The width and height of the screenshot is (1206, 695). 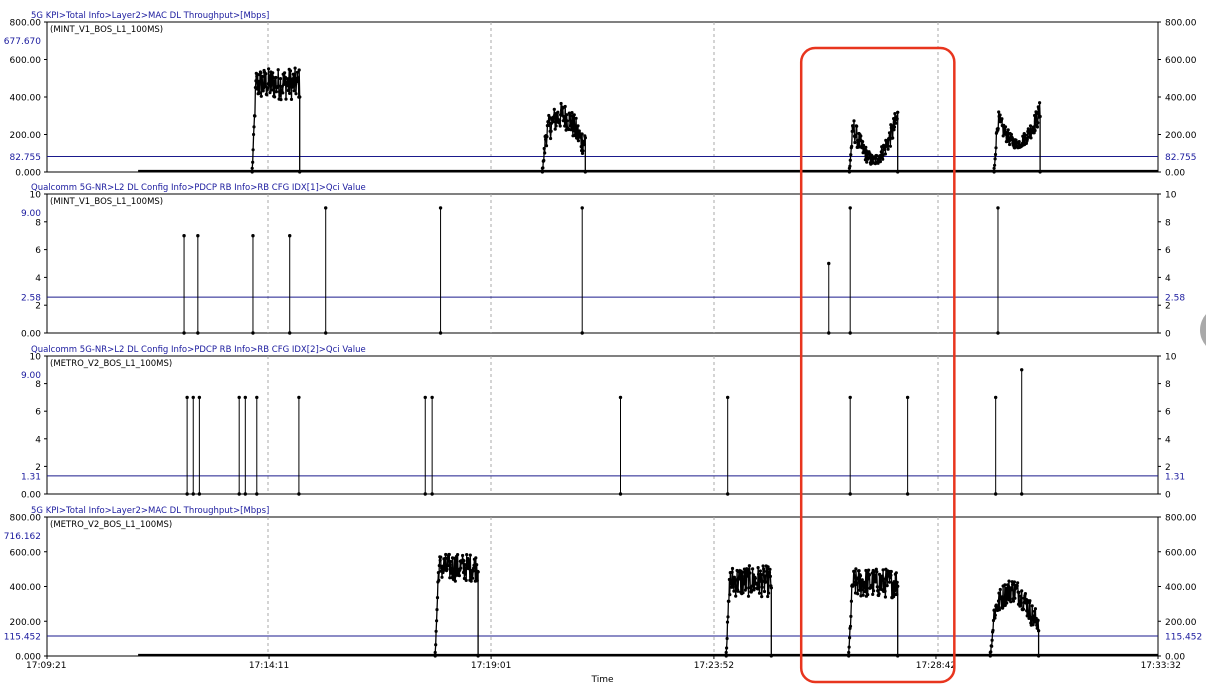 What do you see at coordinates (1175, 658) in the screenshot?
I see `right-y-tick-label: 0.00` at bounding box center [1175, 658].